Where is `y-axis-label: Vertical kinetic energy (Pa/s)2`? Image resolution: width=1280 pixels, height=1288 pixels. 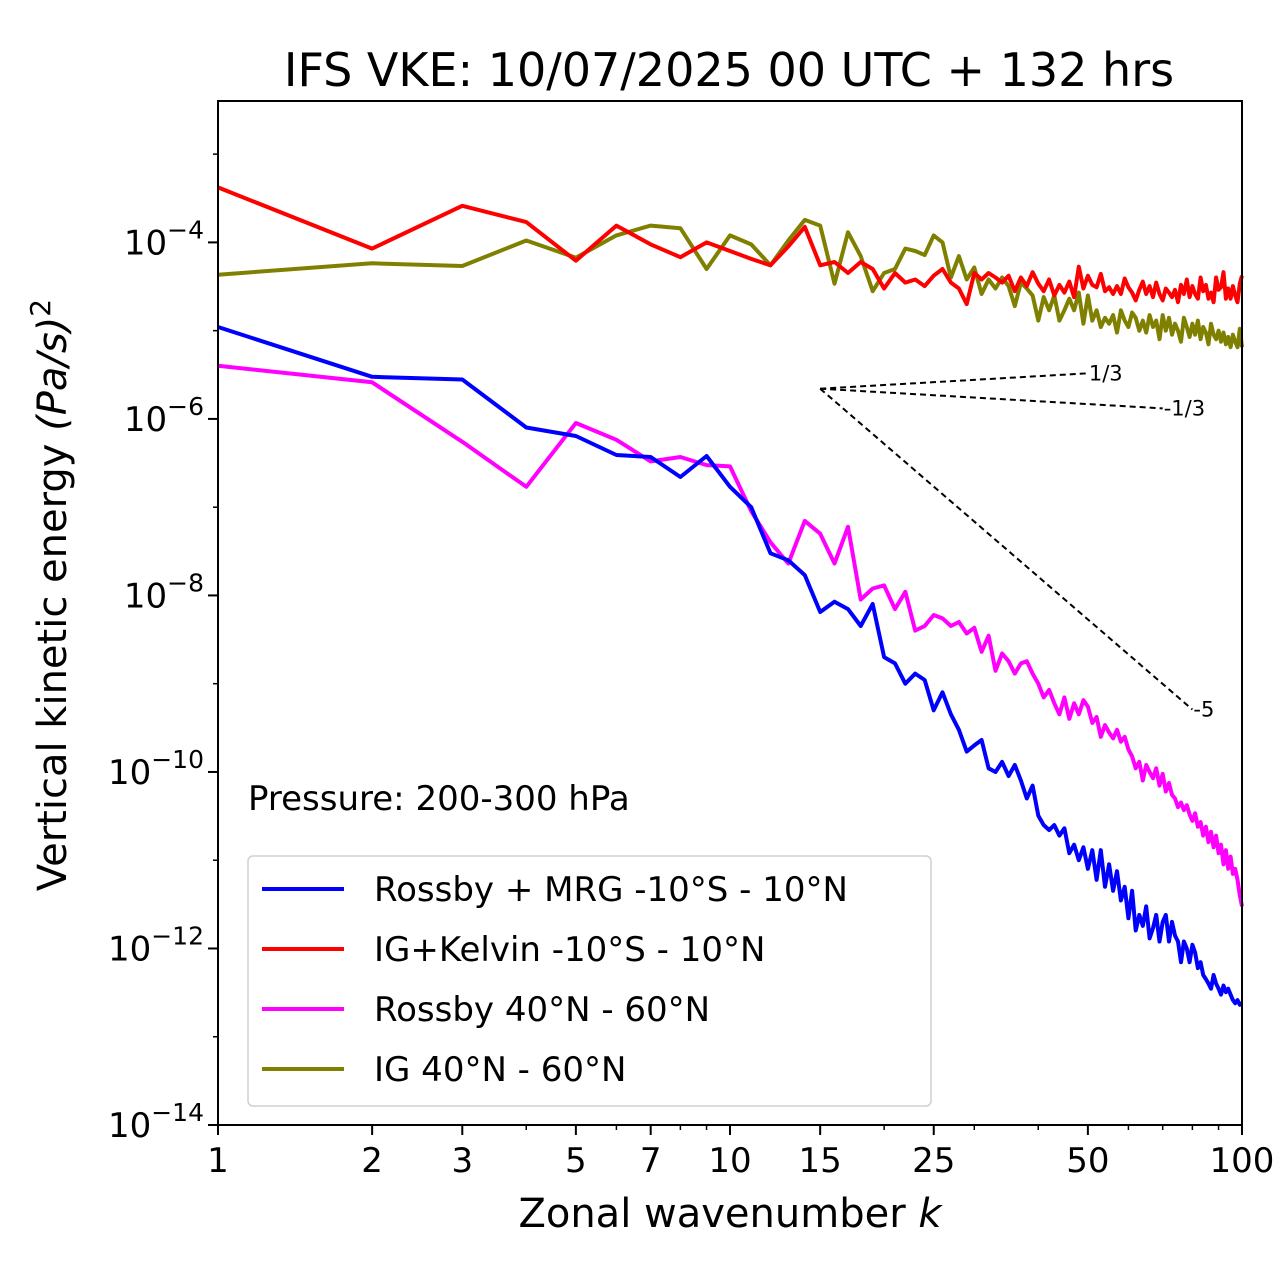
y-axis-label: Vertical kinetic energy (Pa/s)2 is located at coordinates (50, 595).